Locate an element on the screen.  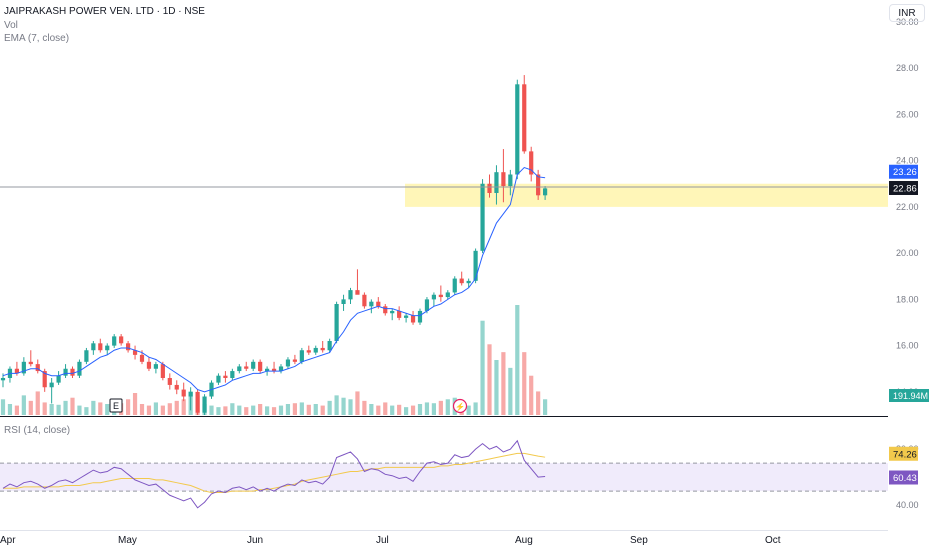
price-tick-label: 16.00 is located at coordinates (907, 346).